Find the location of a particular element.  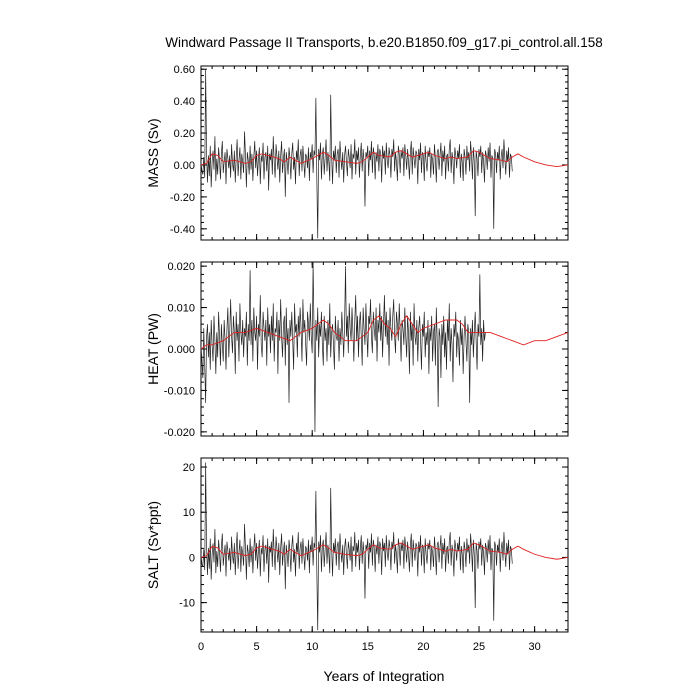

panel-salt-frame is located at coordinates (384, 545).